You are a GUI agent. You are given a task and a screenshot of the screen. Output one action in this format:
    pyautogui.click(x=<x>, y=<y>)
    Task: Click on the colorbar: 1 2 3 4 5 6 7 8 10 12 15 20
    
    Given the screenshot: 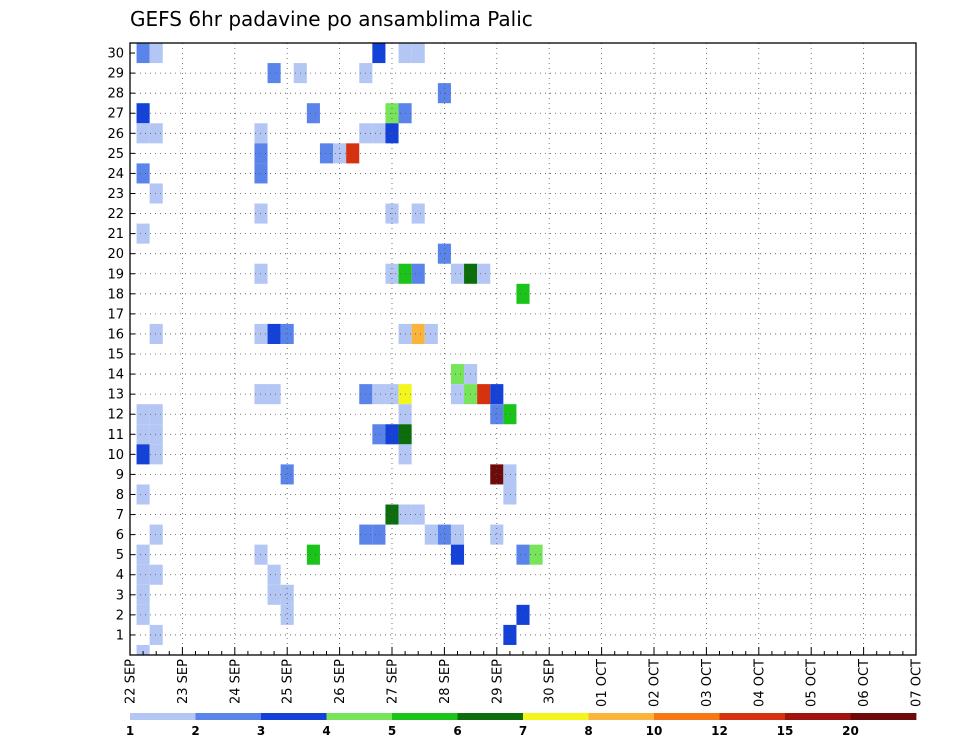 What is the action you would take?
    pyautogui.click(x=521, y=725)
    